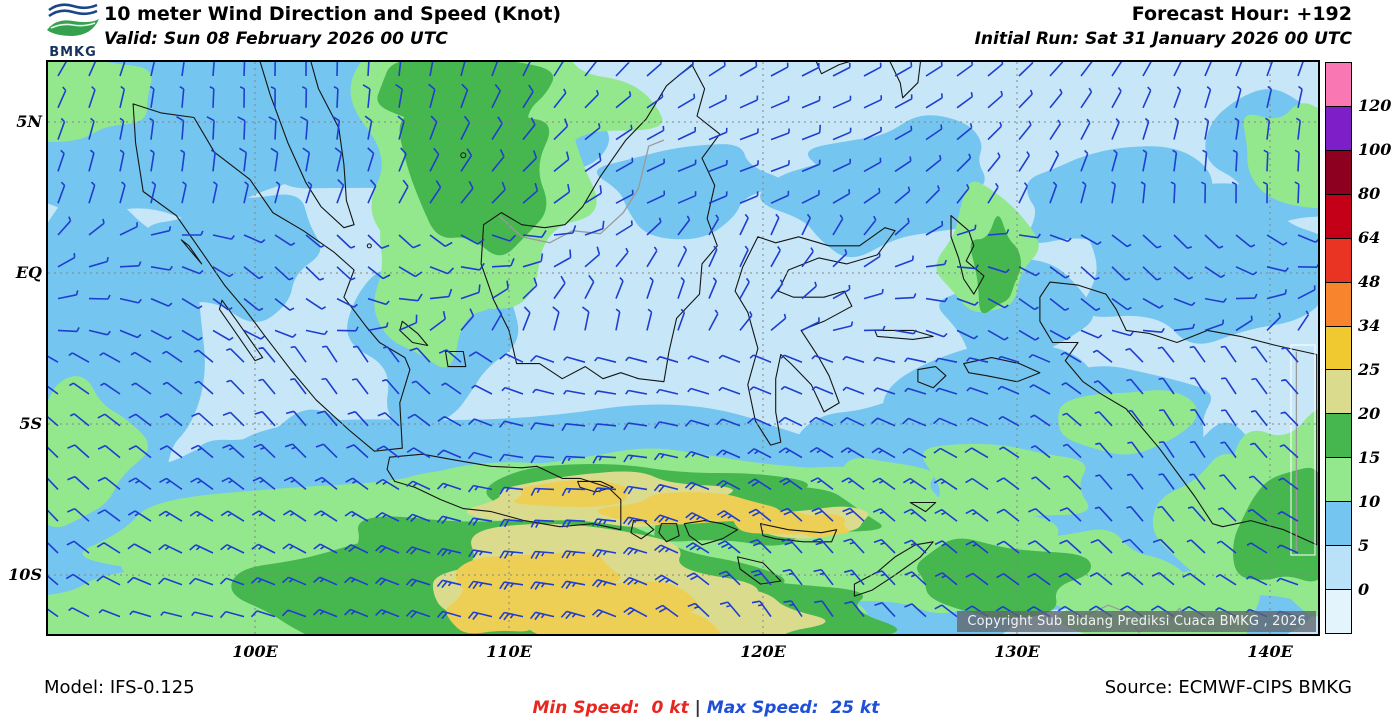 The height and width of the screenshot is (718, 1400). I want to click on legend-label: 64, so click(1369, 237).